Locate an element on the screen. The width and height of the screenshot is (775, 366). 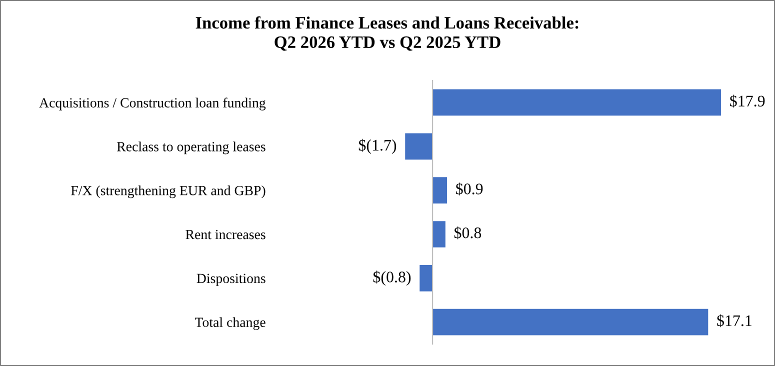
data-label: $0.9 is located at coordinates (469, 189).